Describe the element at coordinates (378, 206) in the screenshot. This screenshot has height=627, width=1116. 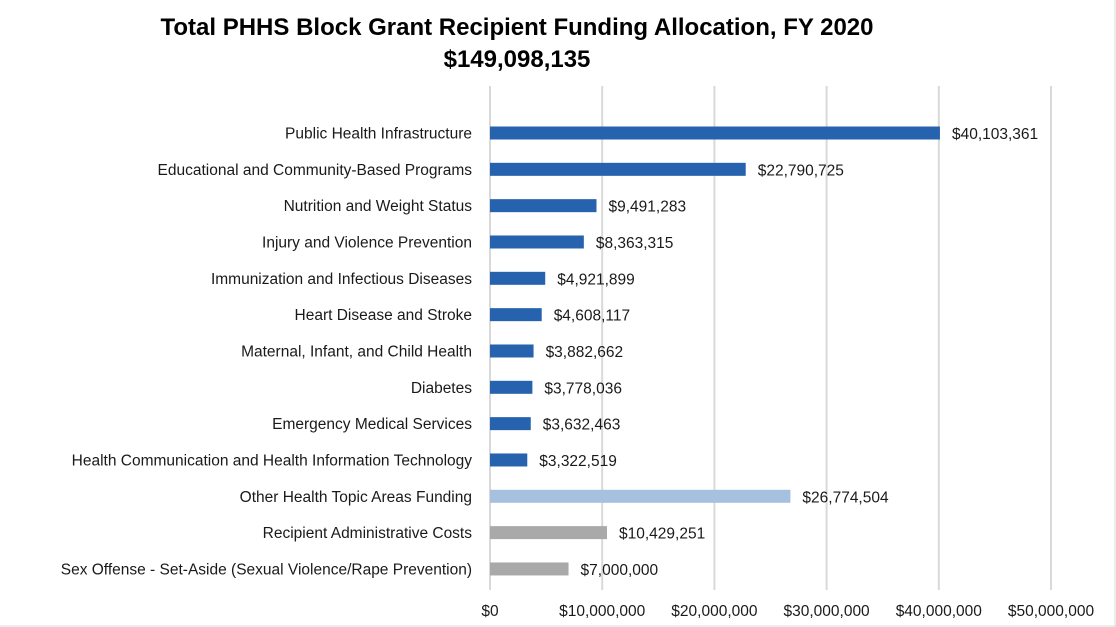
I see `category-label: Nutrition and Weight Status` at that location.